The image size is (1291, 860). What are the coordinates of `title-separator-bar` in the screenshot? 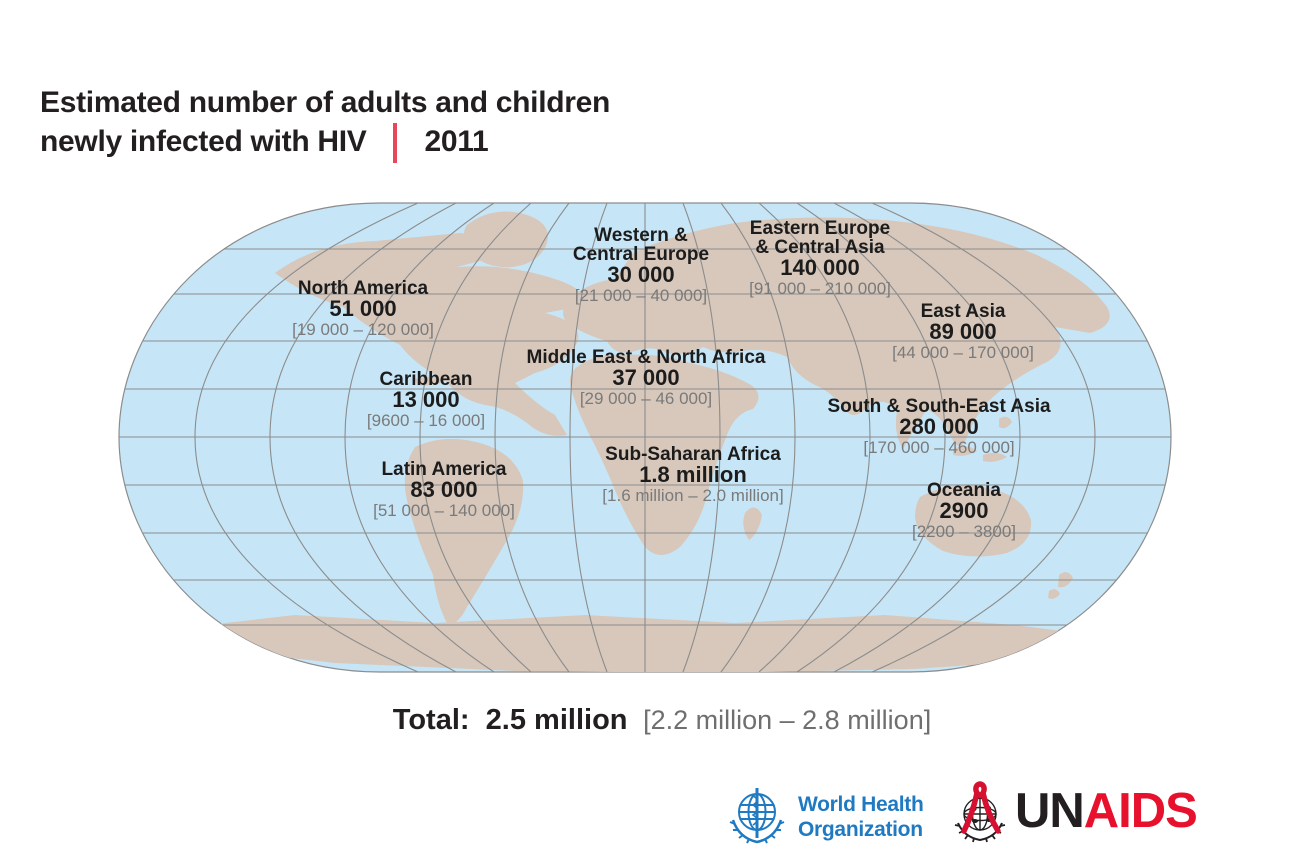 It's located at (395, 143).